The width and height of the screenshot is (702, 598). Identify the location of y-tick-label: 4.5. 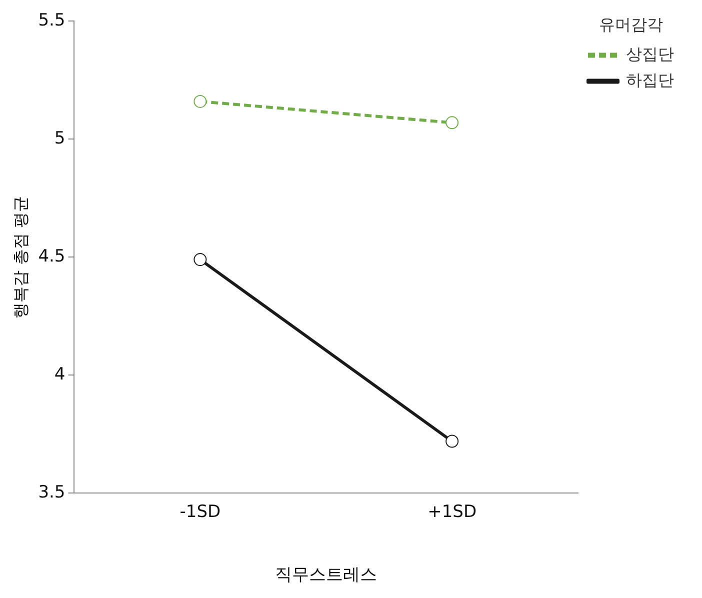
(52, 256).